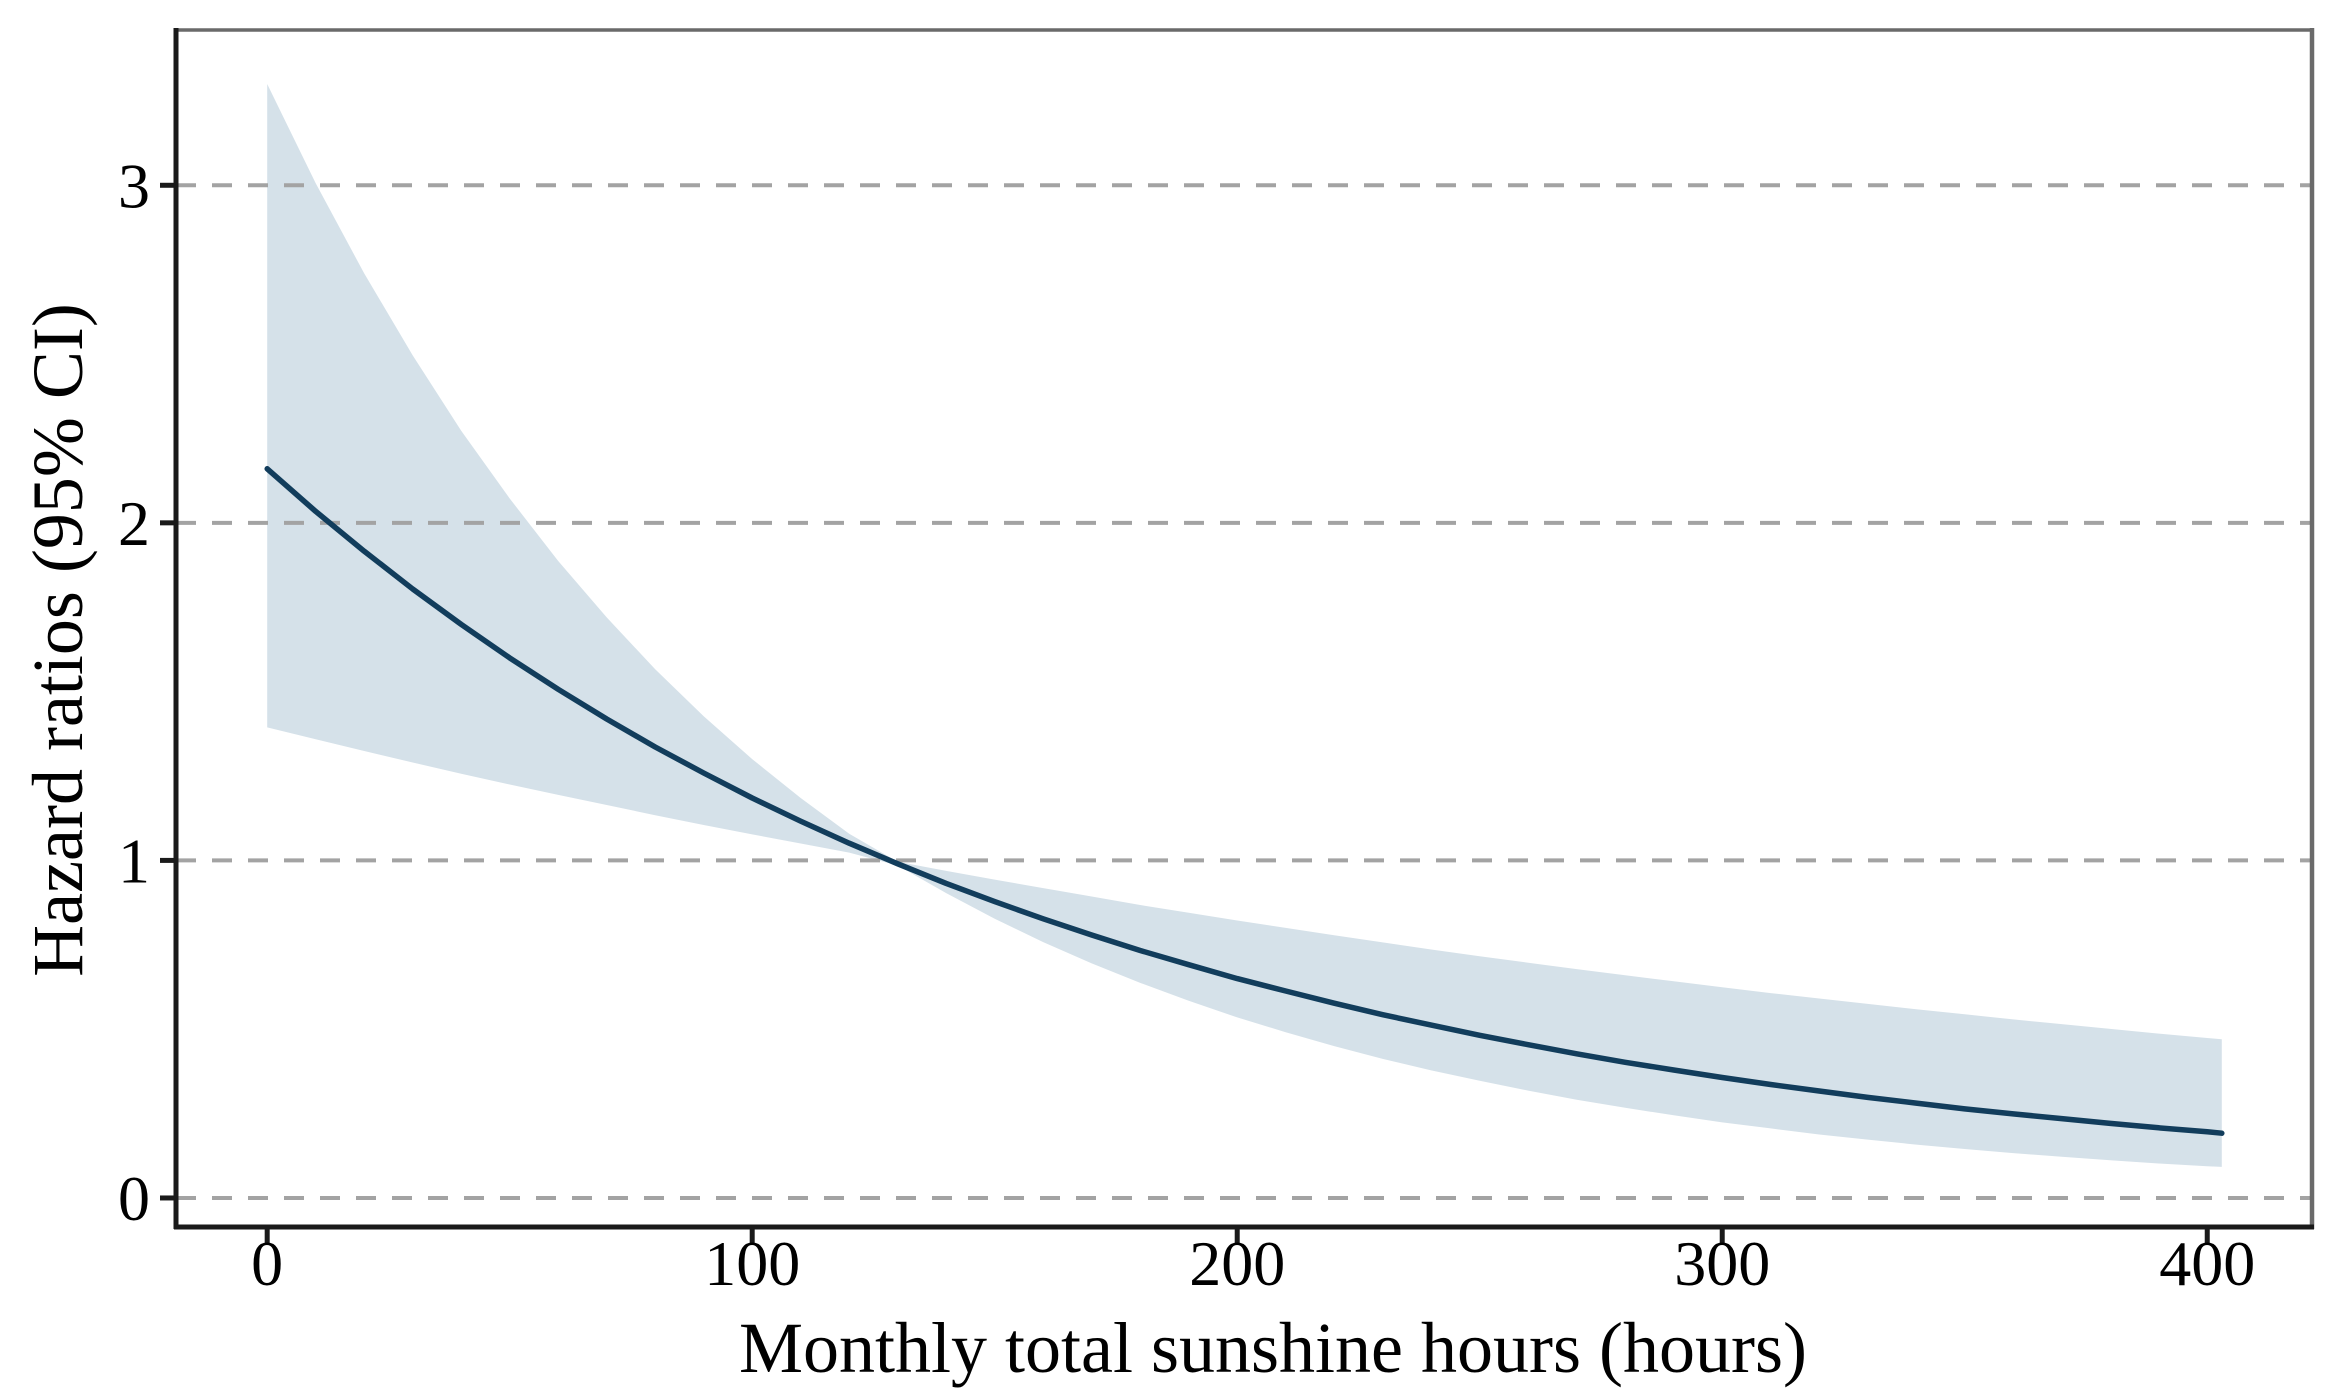 This screenshot has width=2329, height=1390. I want to click on y-axis-ticks: 0 1 2 3, so click(146, 692).